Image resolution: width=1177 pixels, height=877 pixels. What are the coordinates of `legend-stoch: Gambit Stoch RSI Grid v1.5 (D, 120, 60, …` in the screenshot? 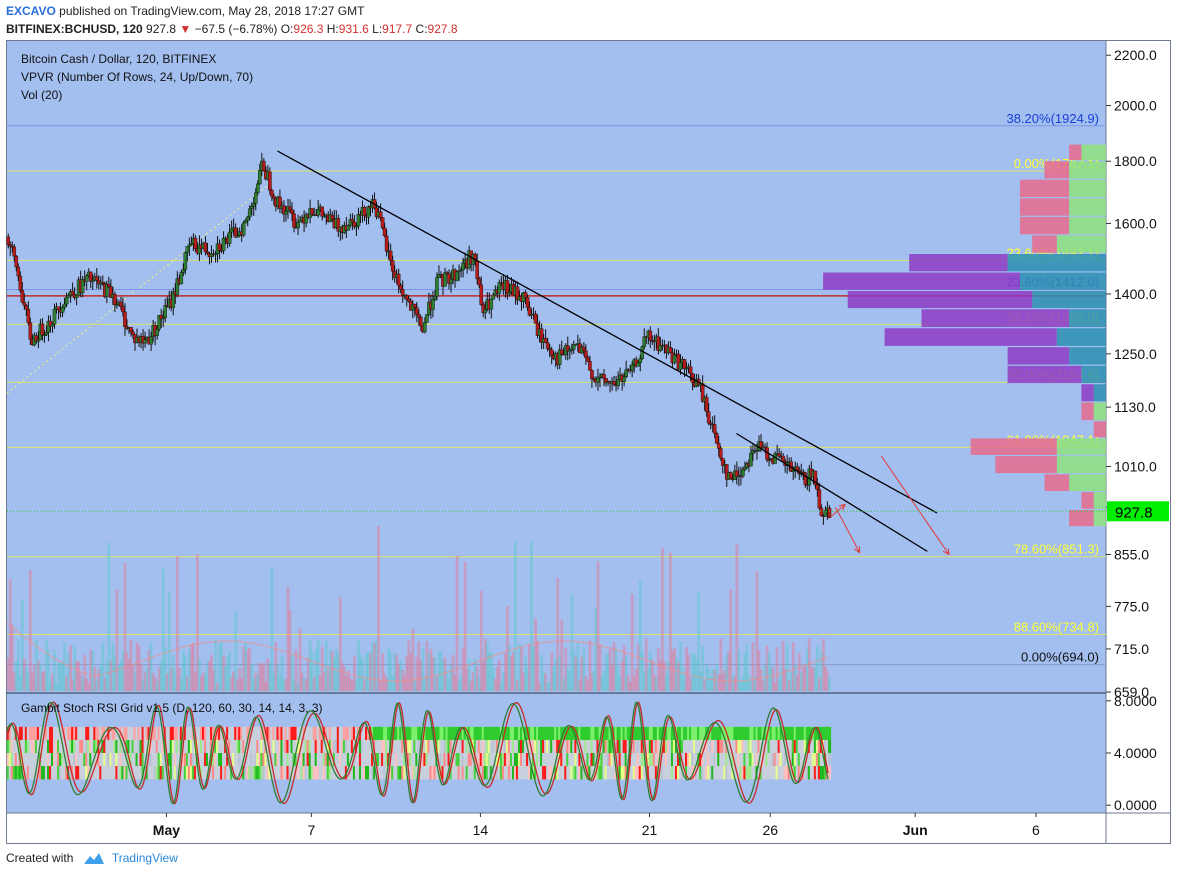 It's located at (172, 708).